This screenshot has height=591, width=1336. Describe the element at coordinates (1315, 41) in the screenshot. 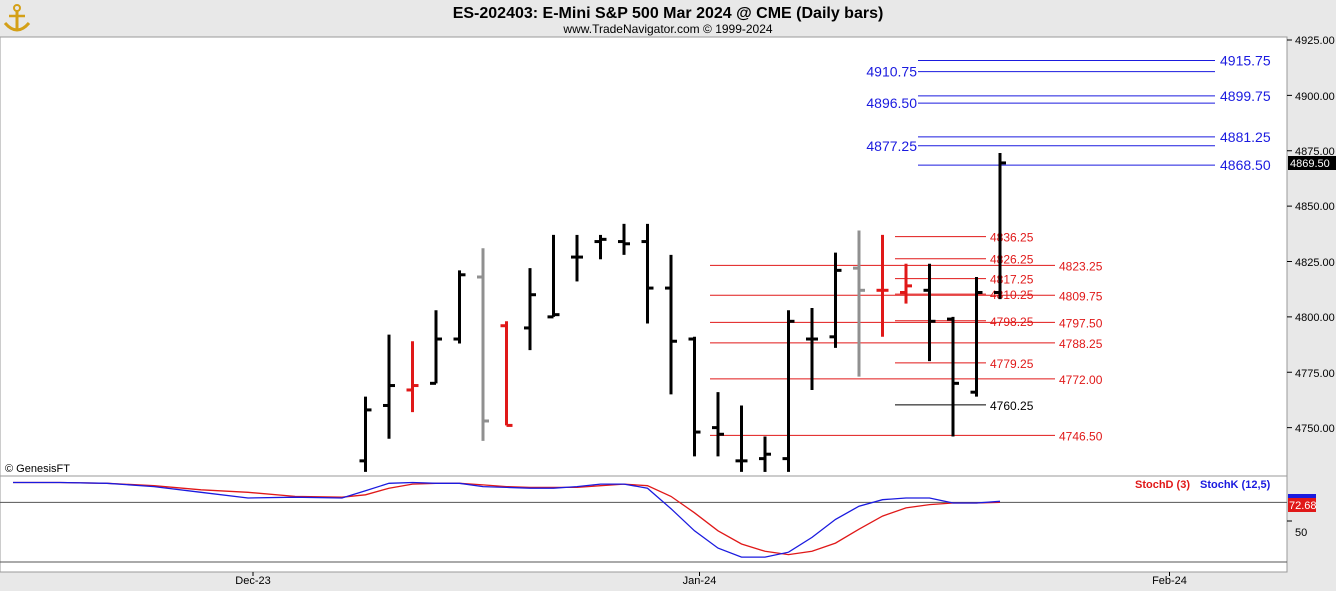

I see `price-tick-label: 4925.00` at that location.